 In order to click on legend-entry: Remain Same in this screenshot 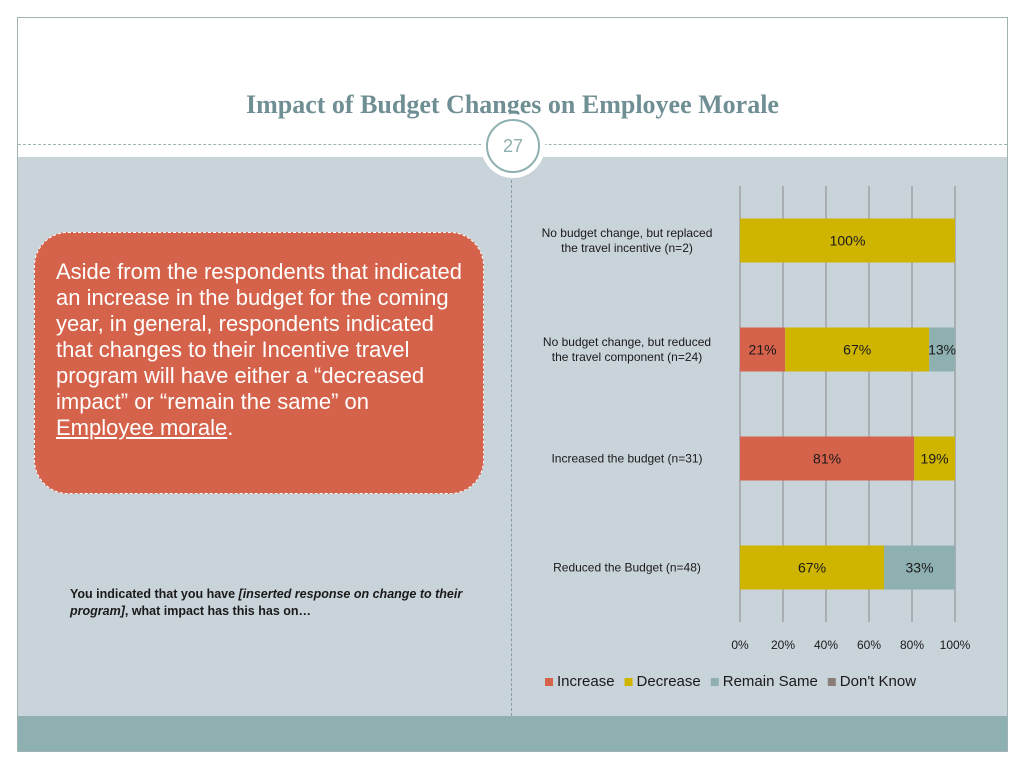, I will do `click(770, 681)`.